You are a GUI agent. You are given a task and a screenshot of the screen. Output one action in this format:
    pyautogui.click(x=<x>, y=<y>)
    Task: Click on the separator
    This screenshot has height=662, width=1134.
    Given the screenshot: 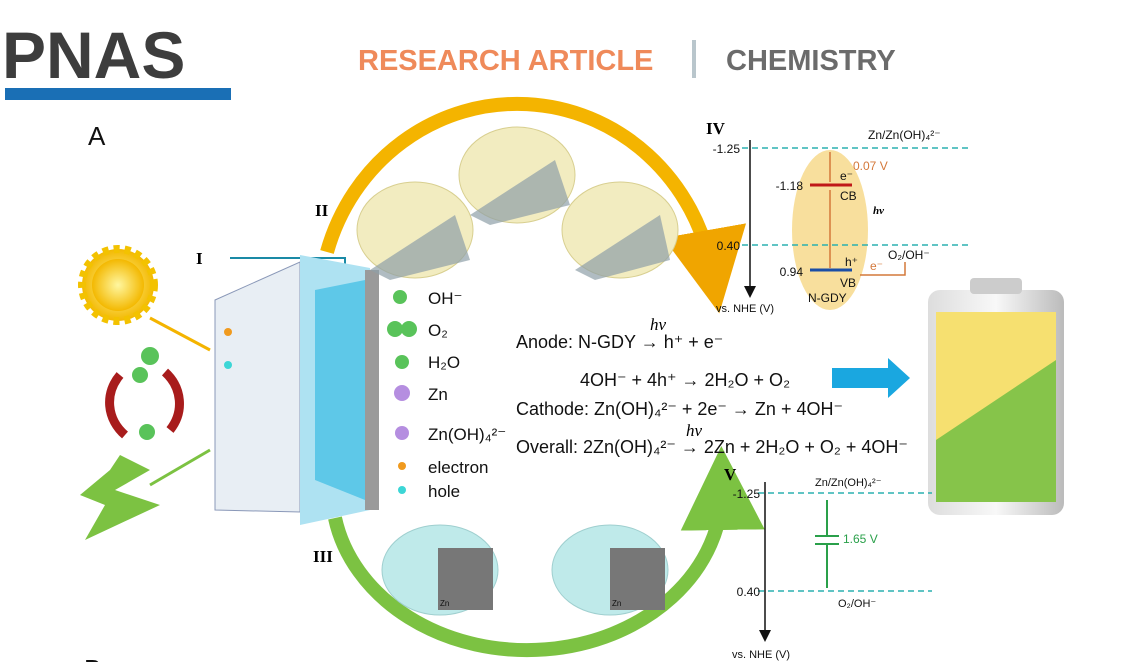 What is the action you would take?
    pyautogui.click(x=694, y=59)
    